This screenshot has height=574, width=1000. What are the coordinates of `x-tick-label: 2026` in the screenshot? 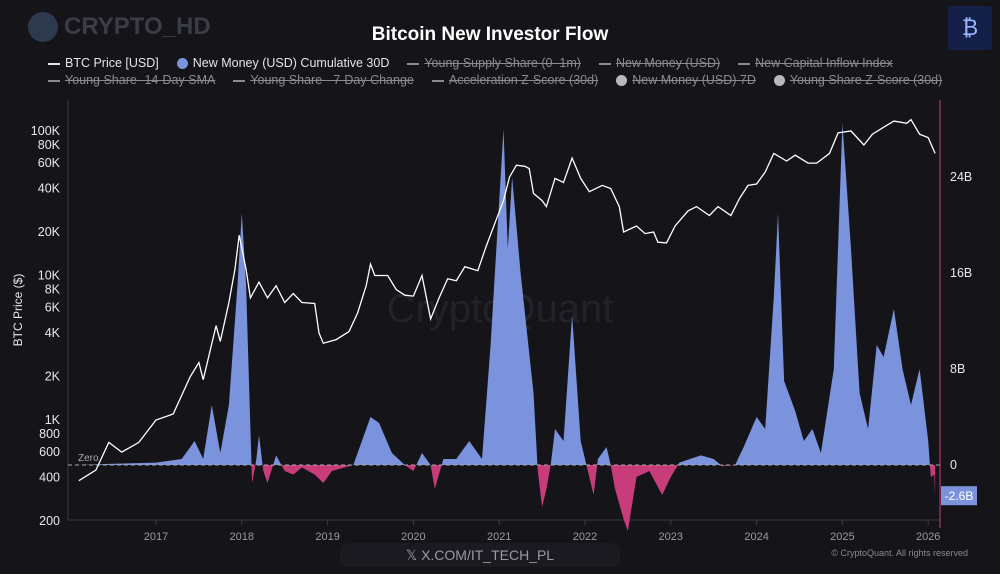 It's located at (928, 537).